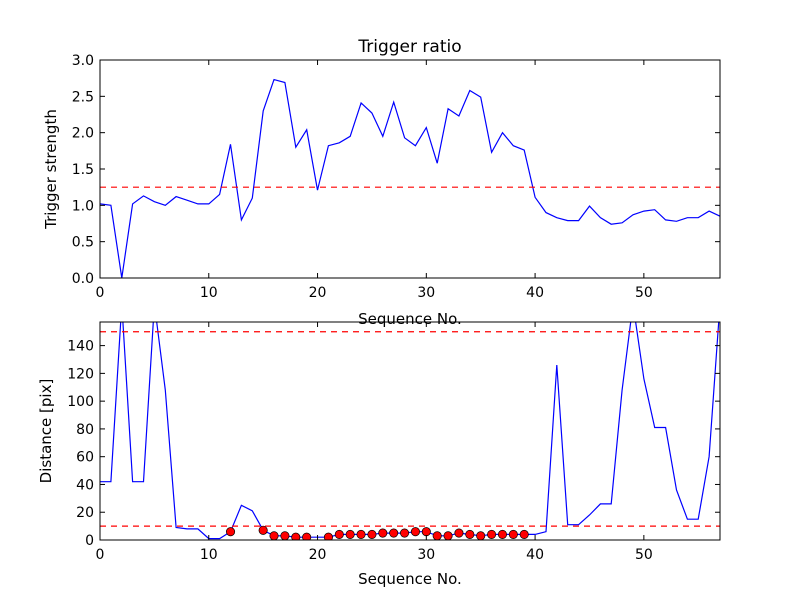 The width and height of the screenshot is (800, 600). I want to click on y-tick-label: 1.0, so click(83, 206).